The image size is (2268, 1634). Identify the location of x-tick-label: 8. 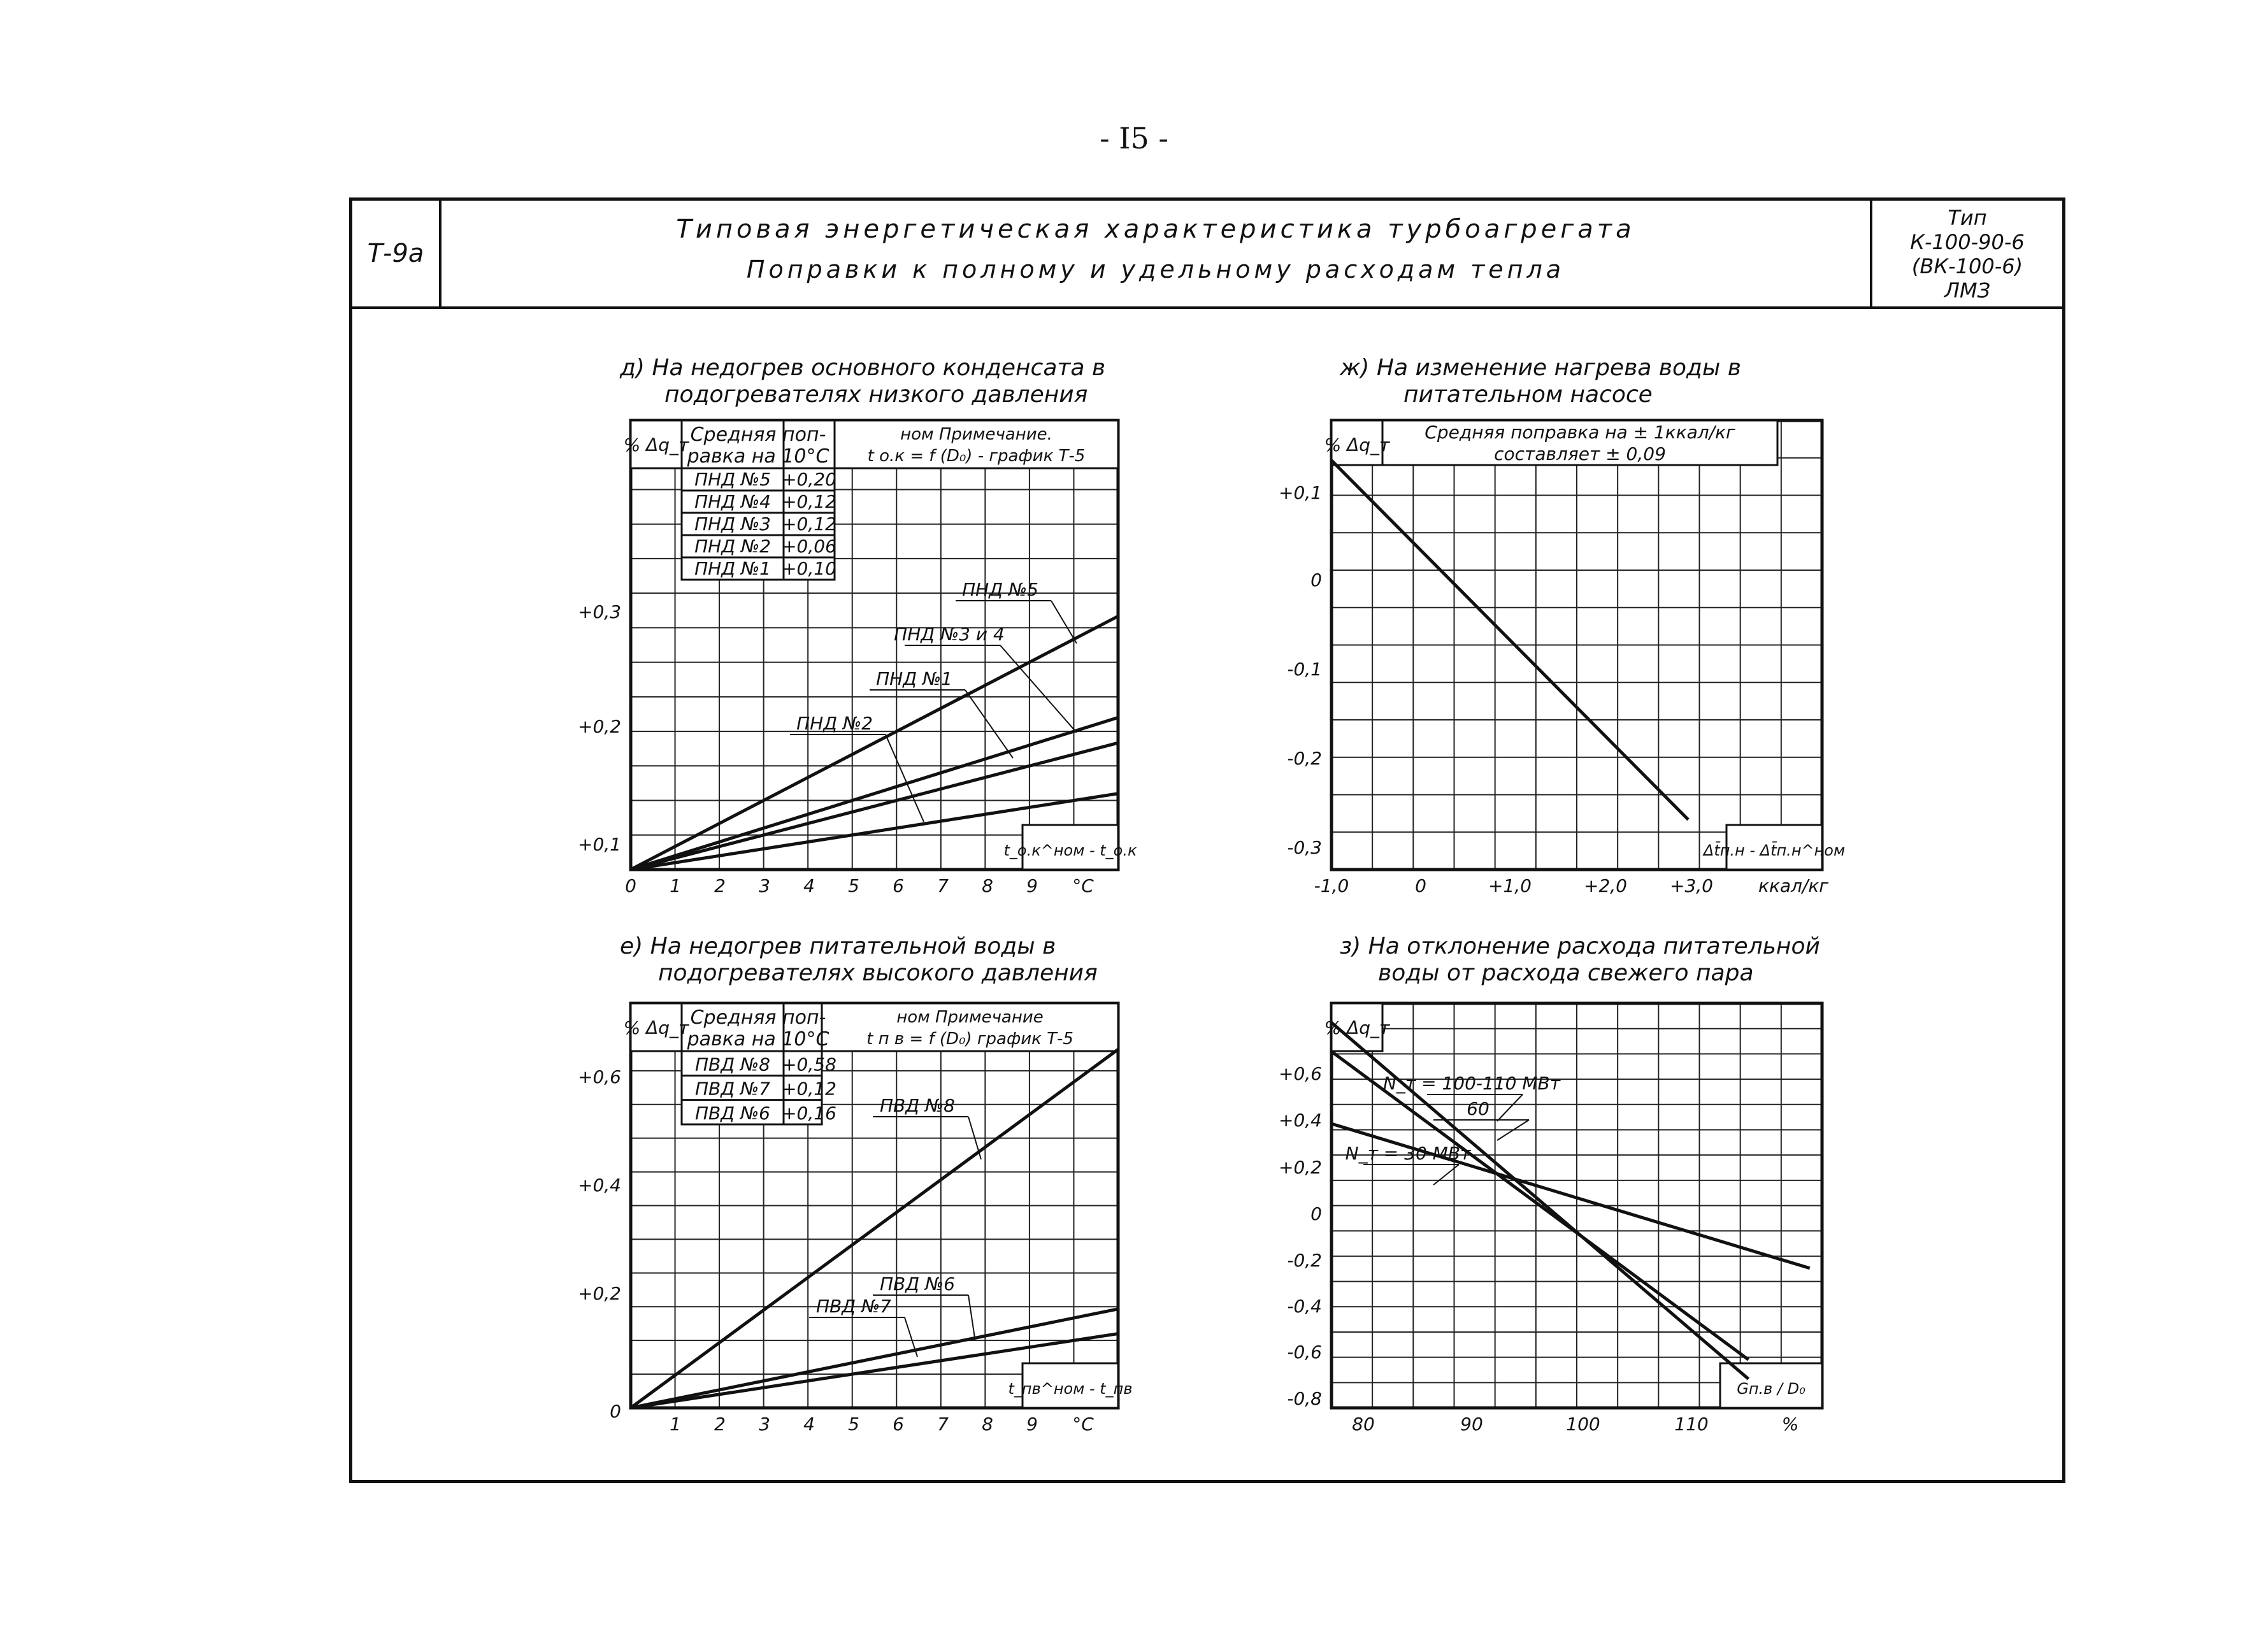
(987, 885).